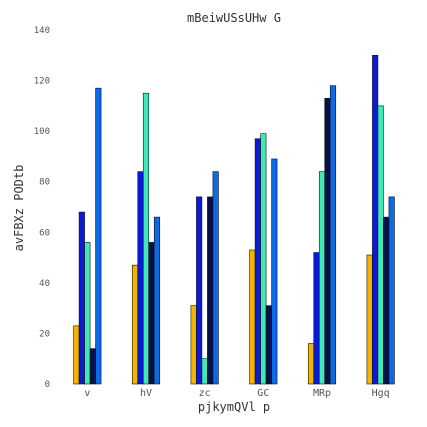  Describe the element at coordinates (322, 393) in the screenshot. I see `x-tick-label: MRp` at that location.